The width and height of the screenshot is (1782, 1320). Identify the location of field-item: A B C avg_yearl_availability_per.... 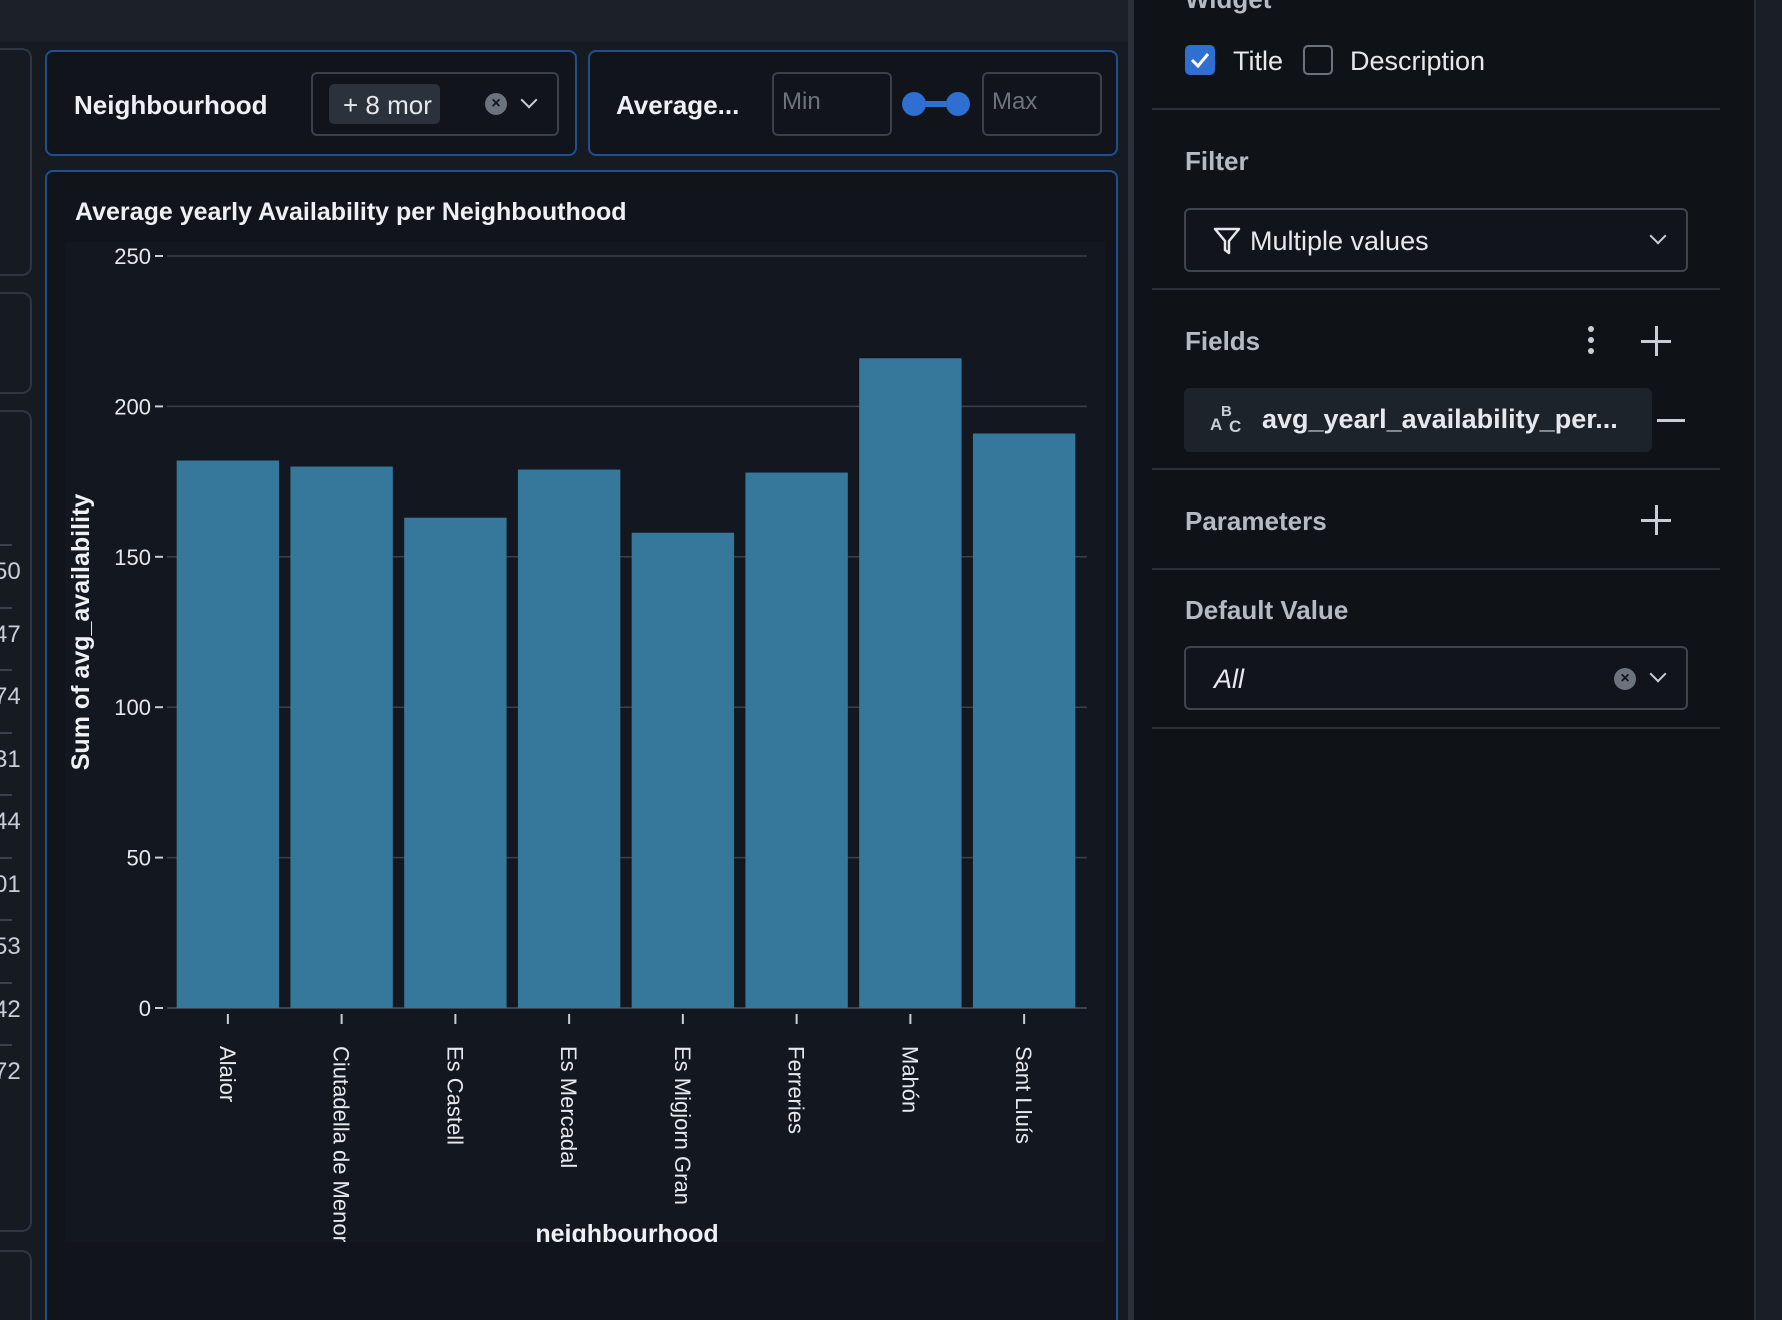
(1418, 420).